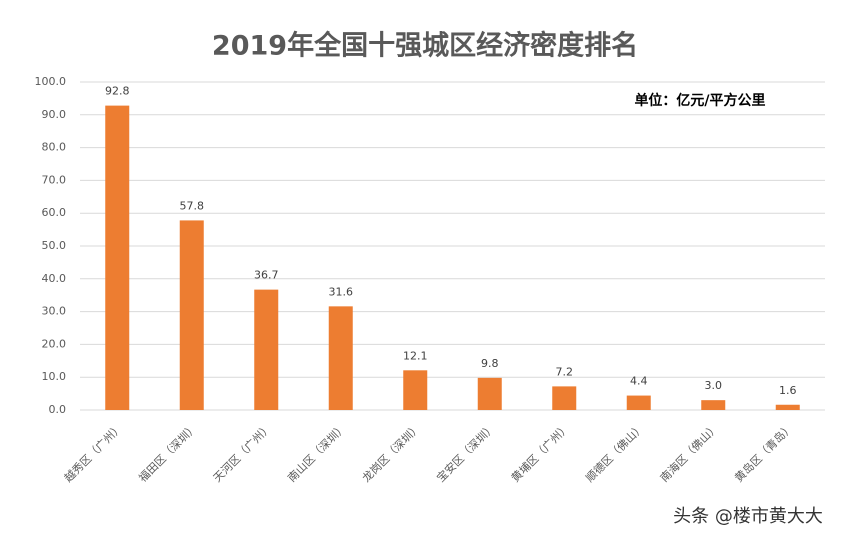 The width and height of the screenshot is (856, 543). Describe the element at coordinates (565, 371) in the screenshot. I see `data-label: 7.2` at that location.